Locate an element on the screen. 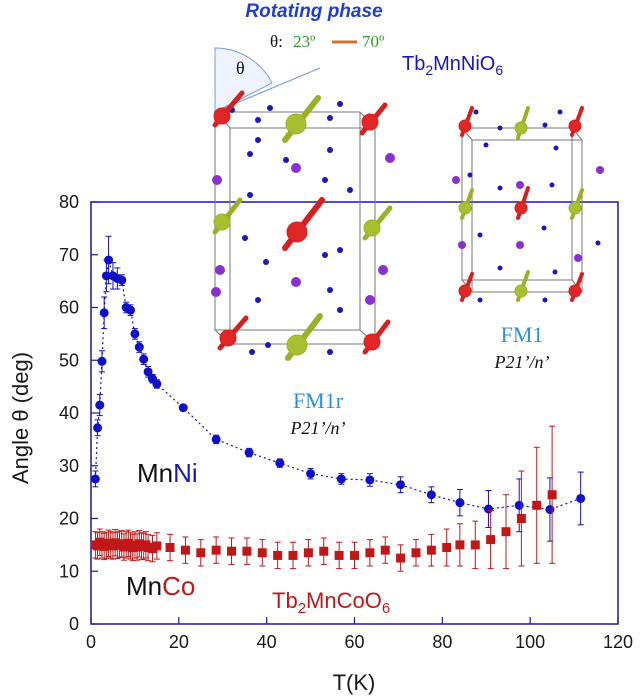  mnni-prefix: Mn is located at coordinates (155, 473).